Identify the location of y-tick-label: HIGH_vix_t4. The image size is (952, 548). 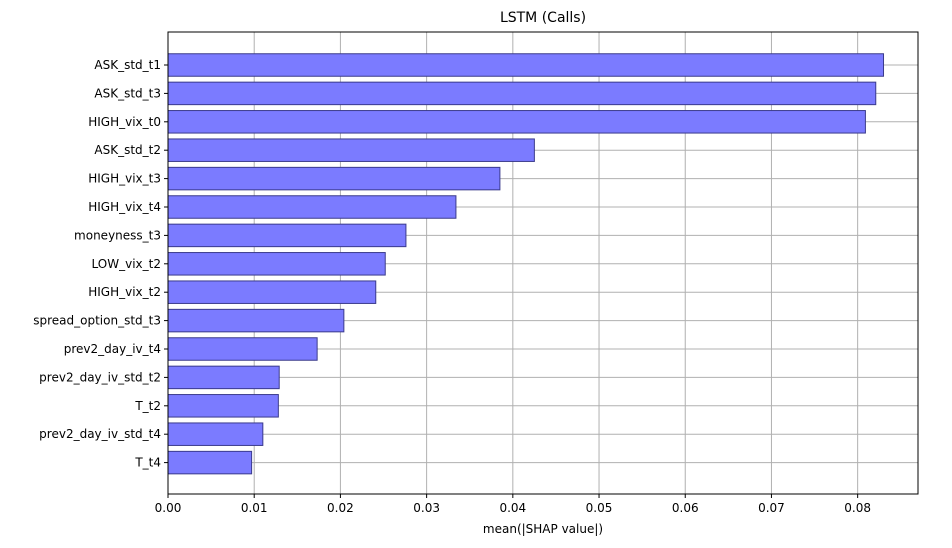
(124, 207).